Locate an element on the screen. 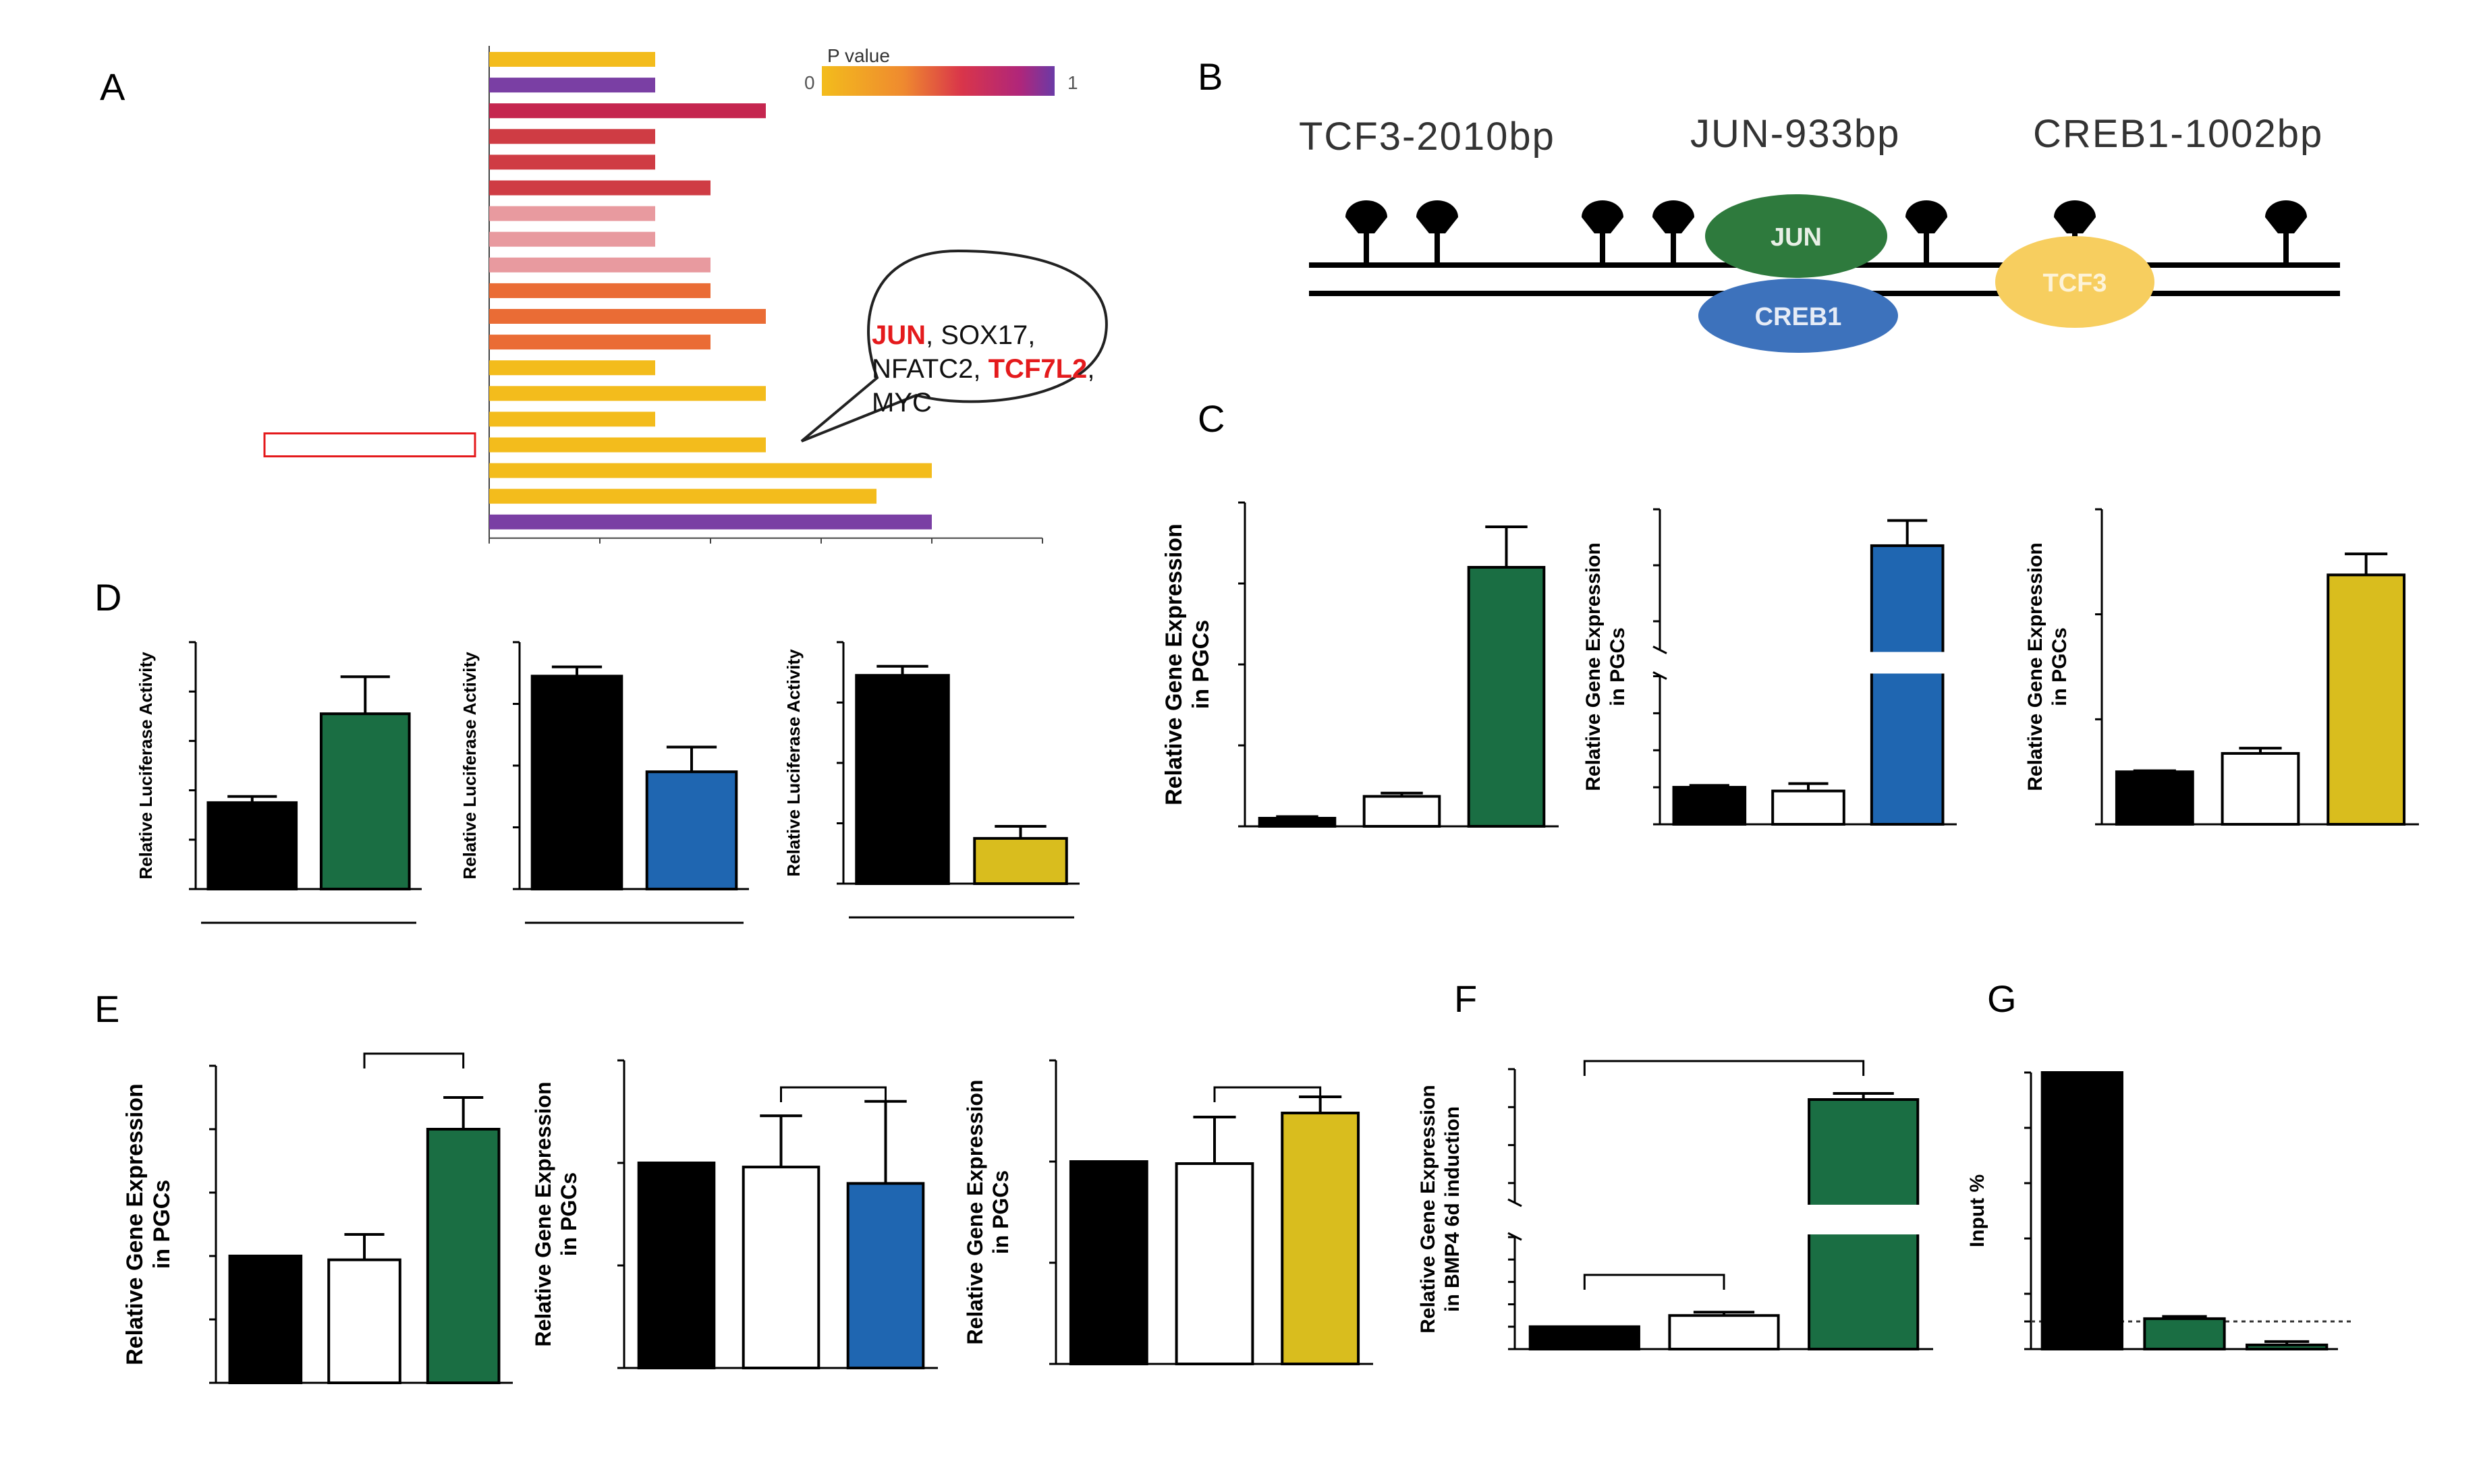 The width and height of the screenshot is (2479, 1484). panel-label-g: G is located at coordinates (2002, 998).